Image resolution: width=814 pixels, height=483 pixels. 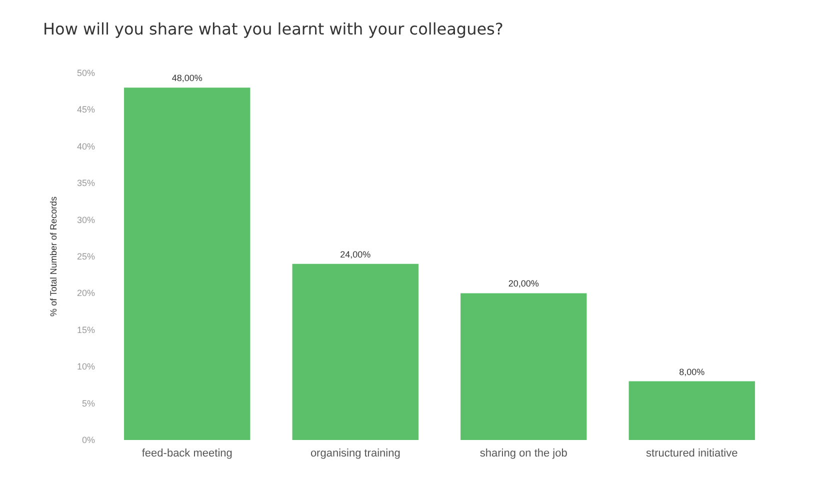 What do you see at coordinates (85, 219) in the screenshot?
I see `y-tick-label: 30%` at bounding box center [85, 219].